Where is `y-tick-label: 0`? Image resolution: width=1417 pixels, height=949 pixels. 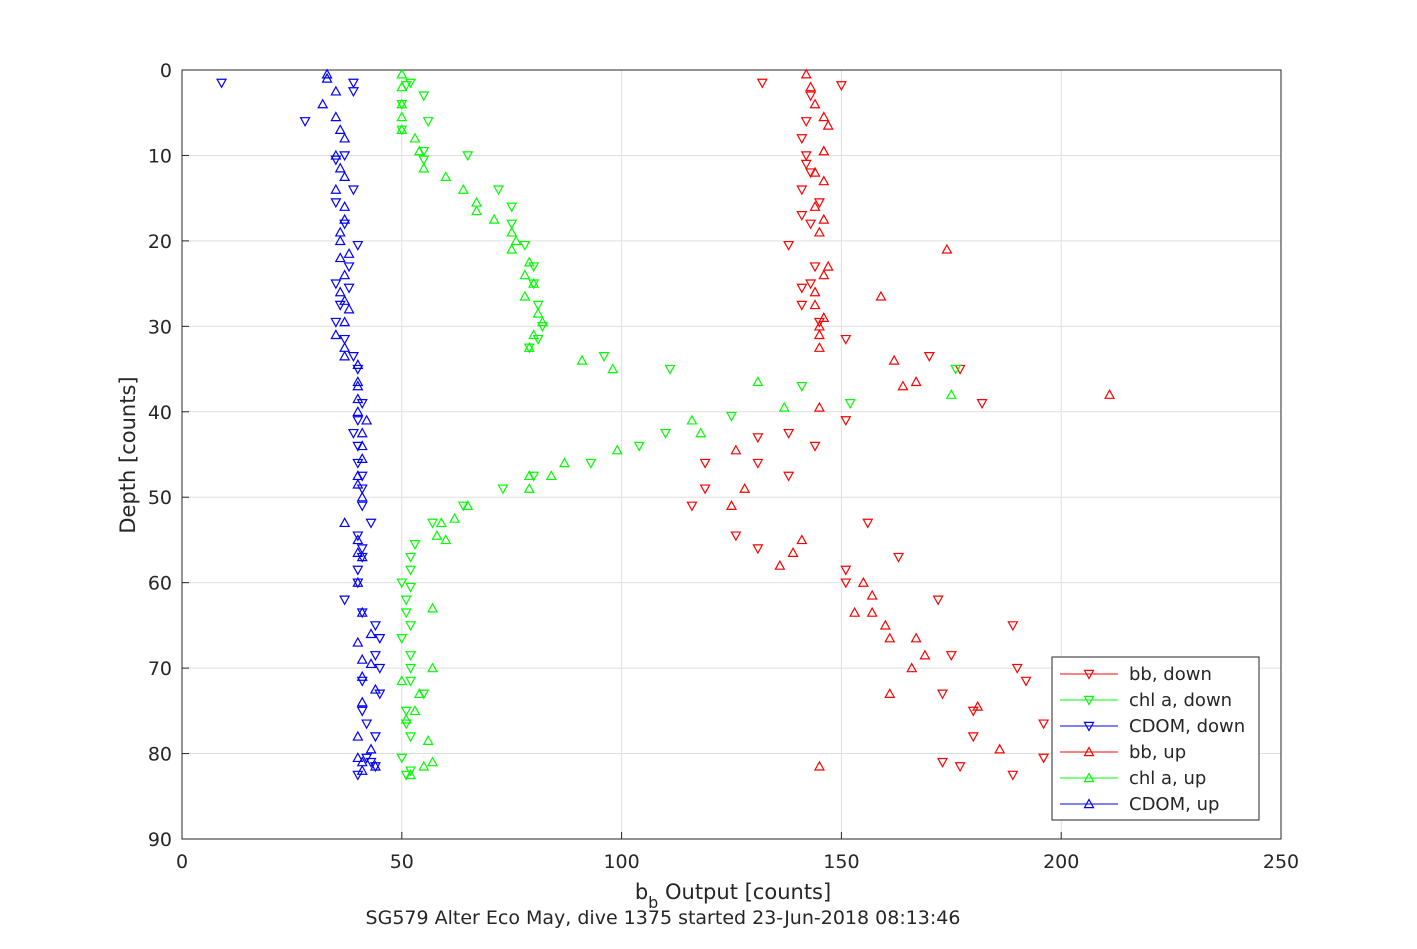
y-tick-label: 0 is located at coordinates (166, 71).